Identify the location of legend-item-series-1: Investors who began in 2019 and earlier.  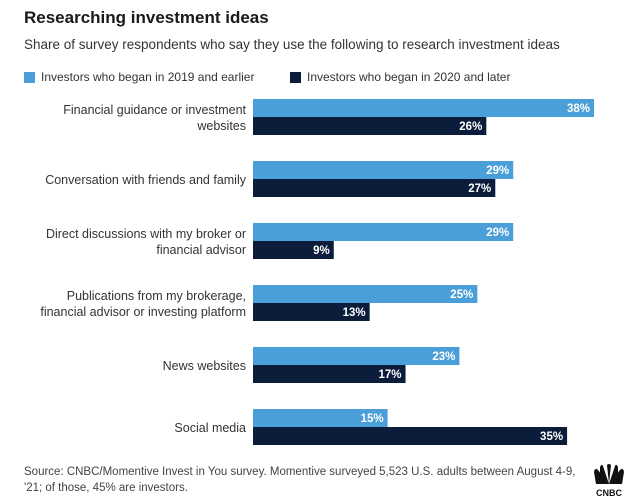
(139, 77).